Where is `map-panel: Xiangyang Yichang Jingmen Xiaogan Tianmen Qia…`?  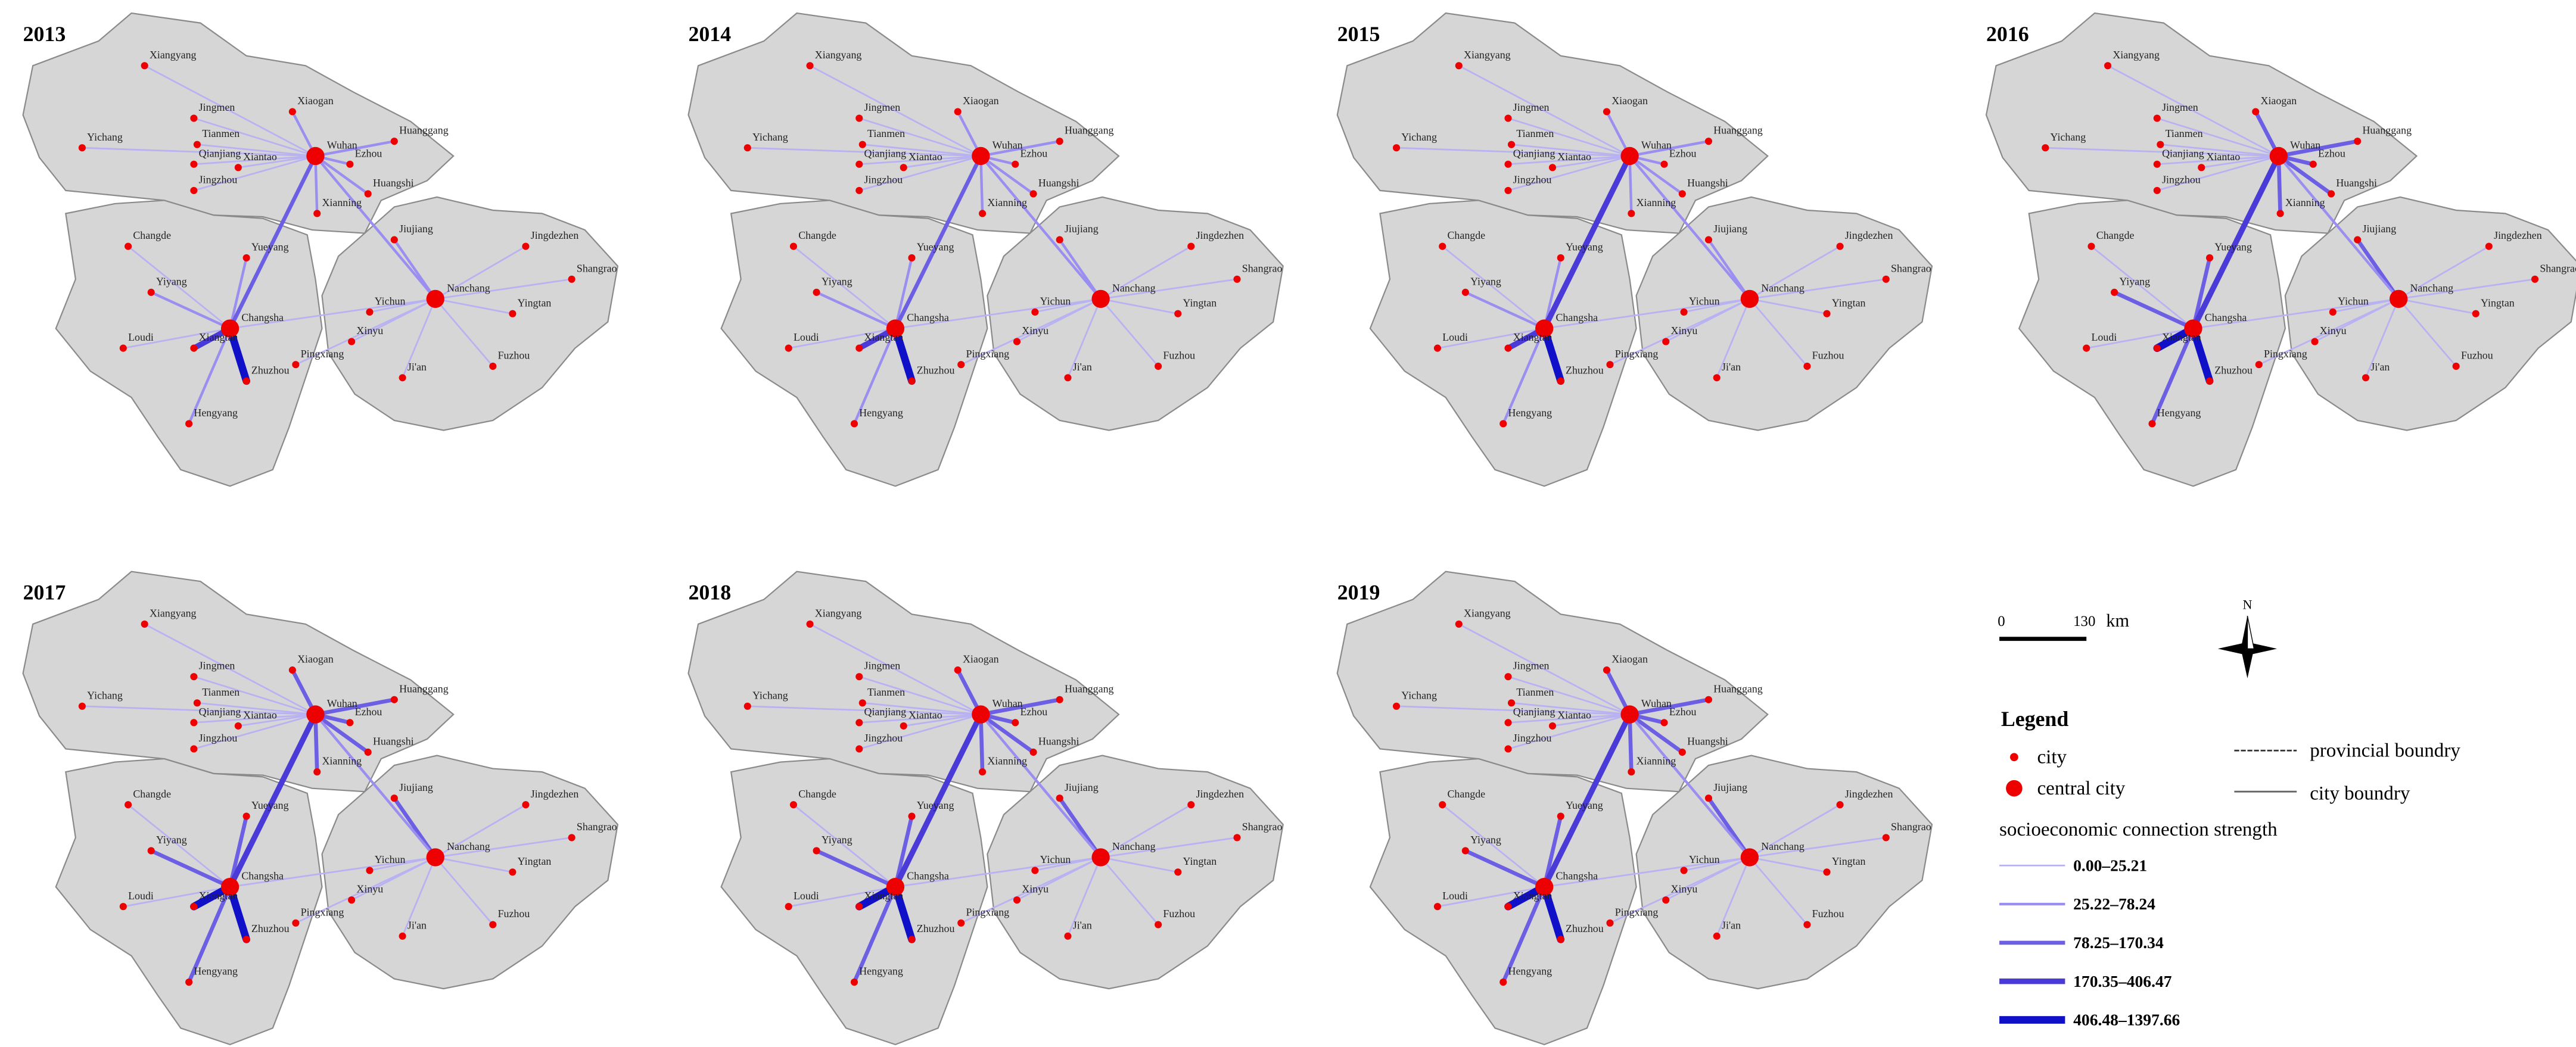
map-panel: Xiangyang Yichang Jingmen Xiaogan Tianmen Qia… is located at coordinates (320, 808).